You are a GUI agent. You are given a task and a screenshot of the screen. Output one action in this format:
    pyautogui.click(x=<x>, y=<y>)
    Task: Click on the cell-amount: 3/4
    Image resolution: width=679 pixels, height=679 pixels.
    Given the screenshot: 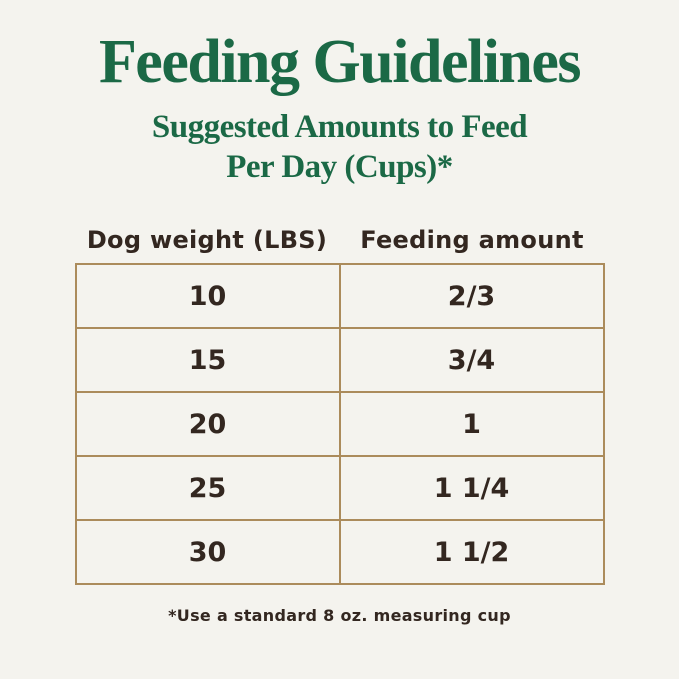 What is the action you would take?
    pyautogui.click(x=471, y=360)
    